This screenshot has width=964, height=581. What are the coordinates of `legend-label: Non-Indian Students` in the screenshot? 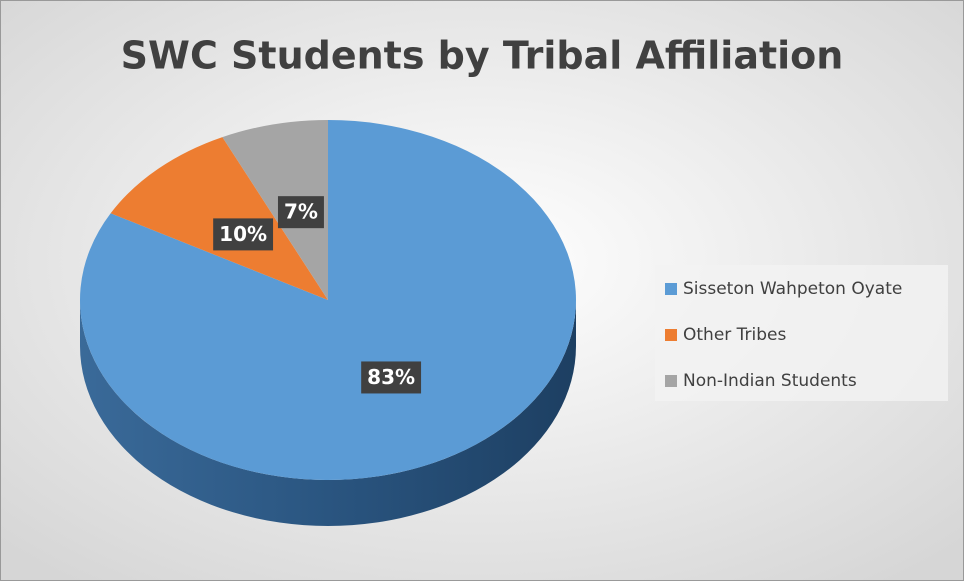 It's located at (770, 381).